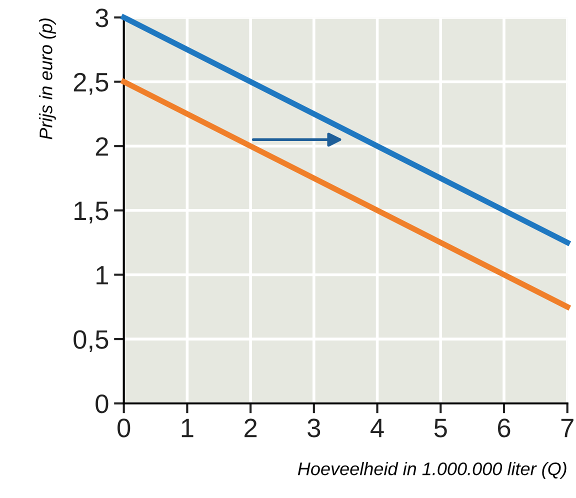  What do you see at coordinates (432, 470) in the screenshot?
I see `x-axis-title: Hoeveelheid in 1.000.000 liter (Q)` at bounding box center [432, 470].